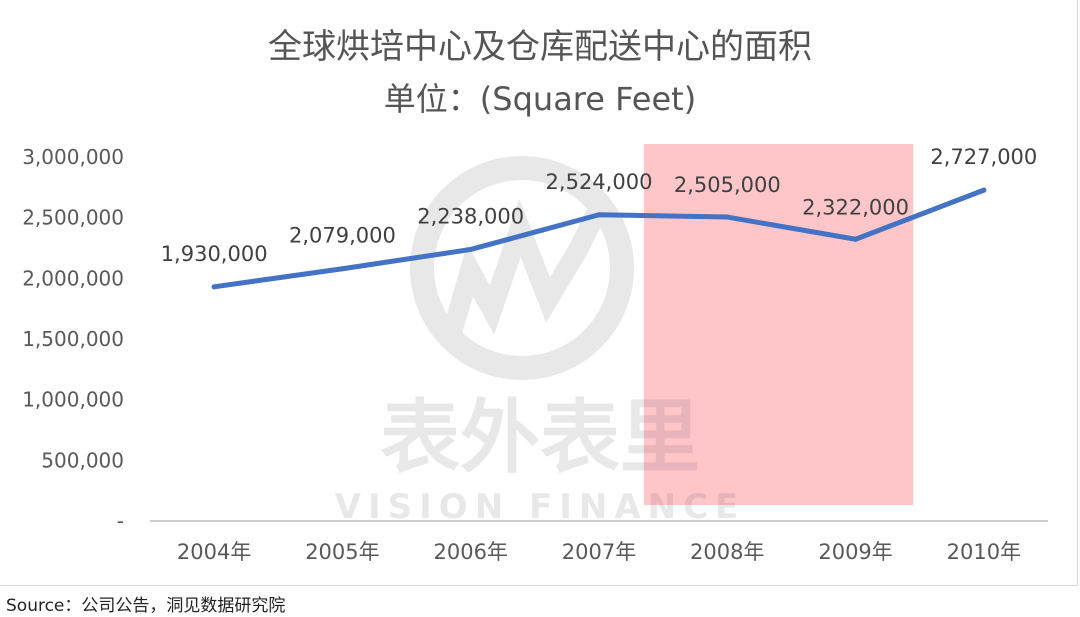 This screenshot has width=1080, height=617. What do you see at coordinates (470, 216) in the screenshot?
I see `data-label: 2,238,000` at bounding box center [470, 216].